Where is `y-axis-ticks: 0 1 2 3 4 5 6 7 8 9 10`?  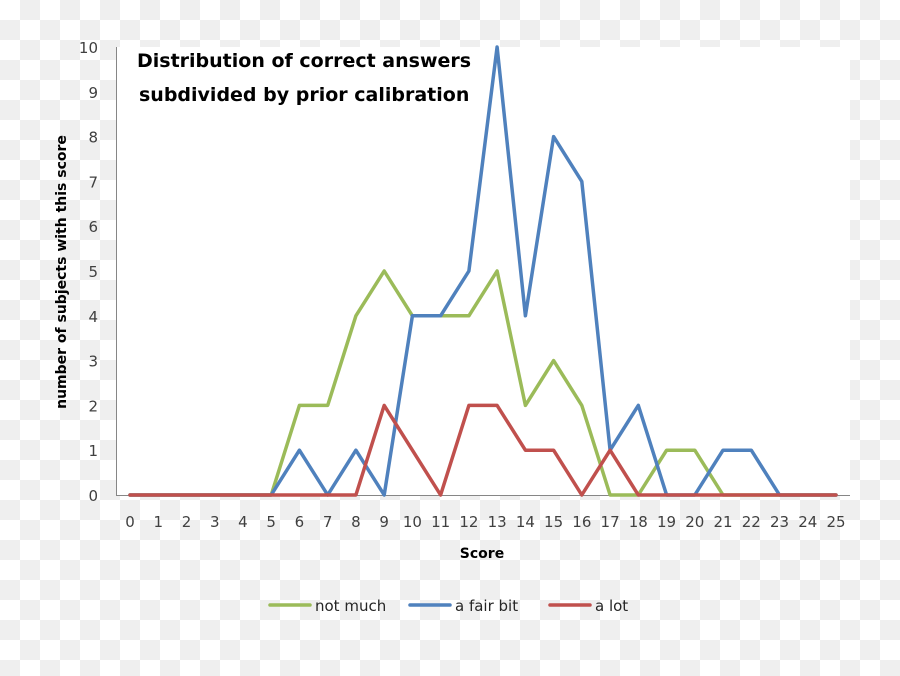 y-axis-ticks: 0 1 2 3 4 5 6 7 8 9 10 is located at coordinates (88, 272).